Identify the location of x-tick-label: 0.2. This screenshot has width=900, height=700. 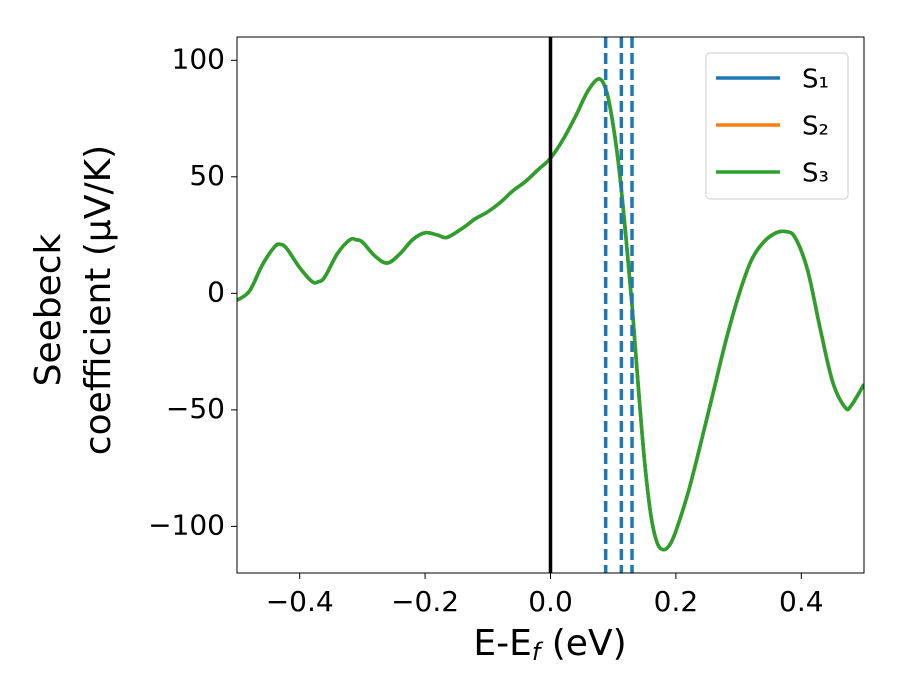
(676, 601).